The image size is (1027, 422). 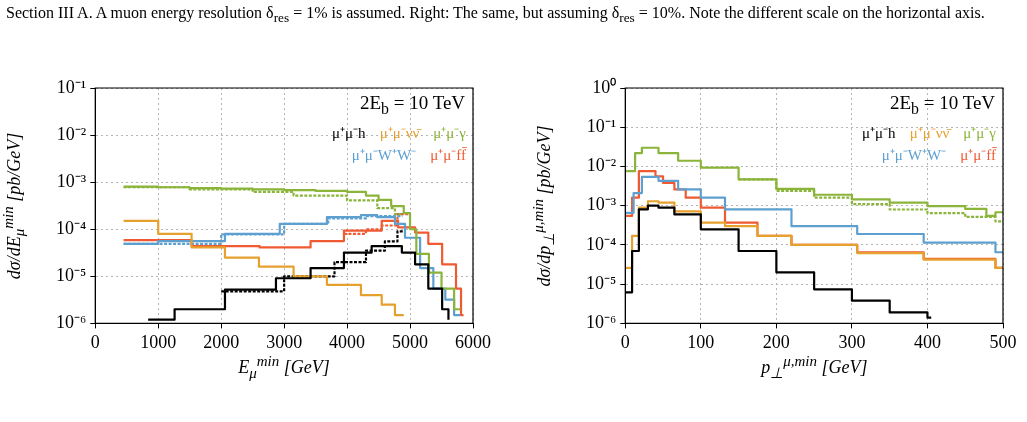 I want to click on x-tick-label: 200, so click(x=776, y=341).